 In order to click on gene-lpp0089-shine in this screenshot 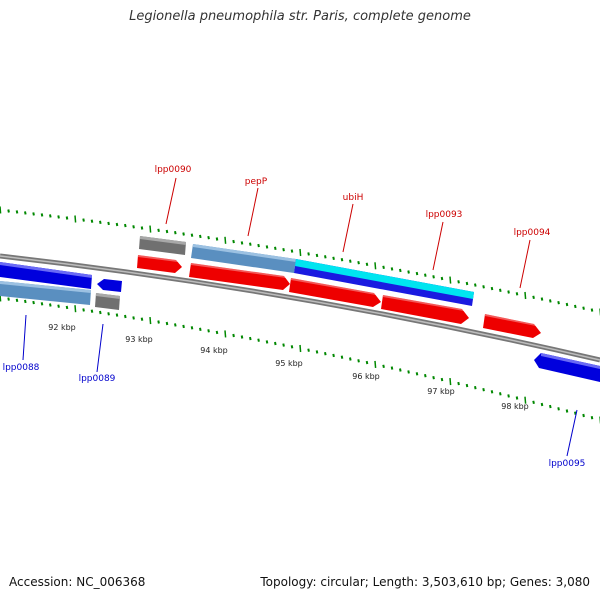, I will do `click(108, 296)`.